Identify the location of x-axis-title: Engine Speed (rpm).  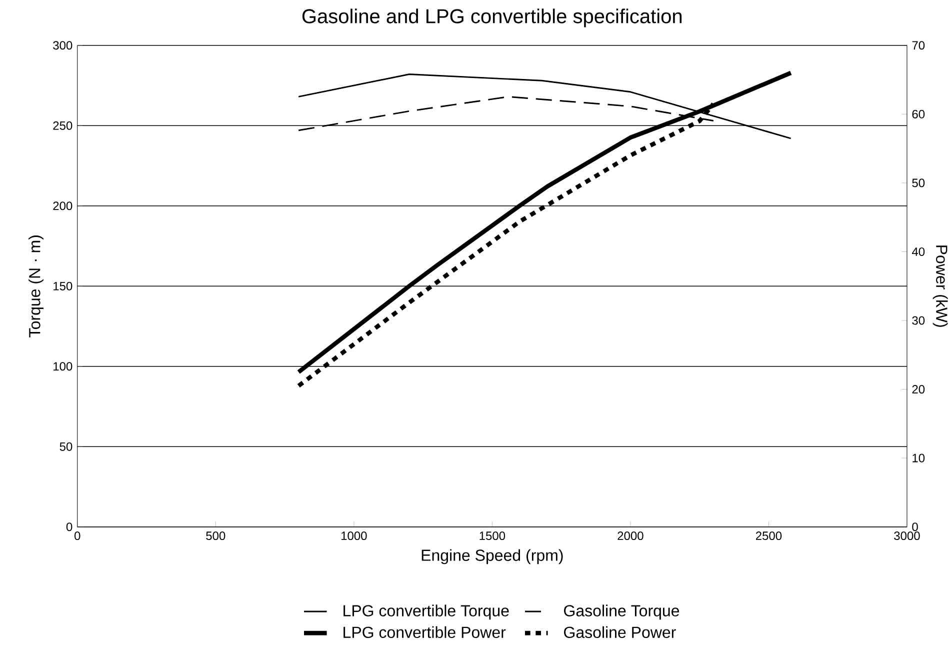
(492, 556).